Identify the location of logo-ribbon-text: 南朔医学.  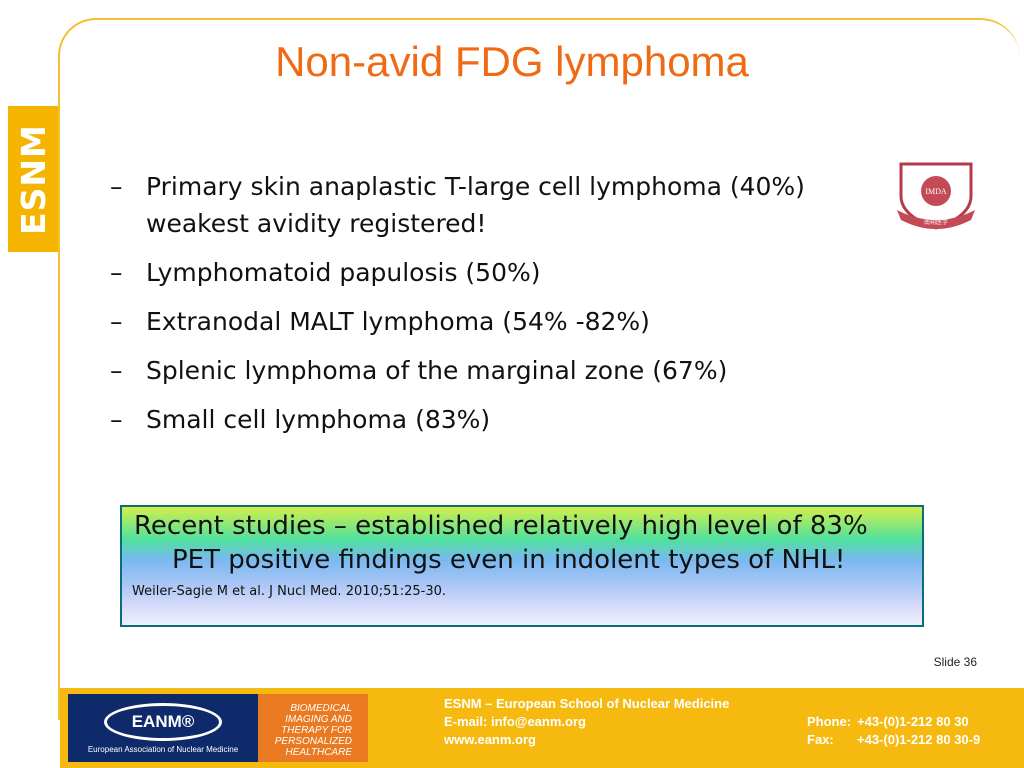
(936, 222).